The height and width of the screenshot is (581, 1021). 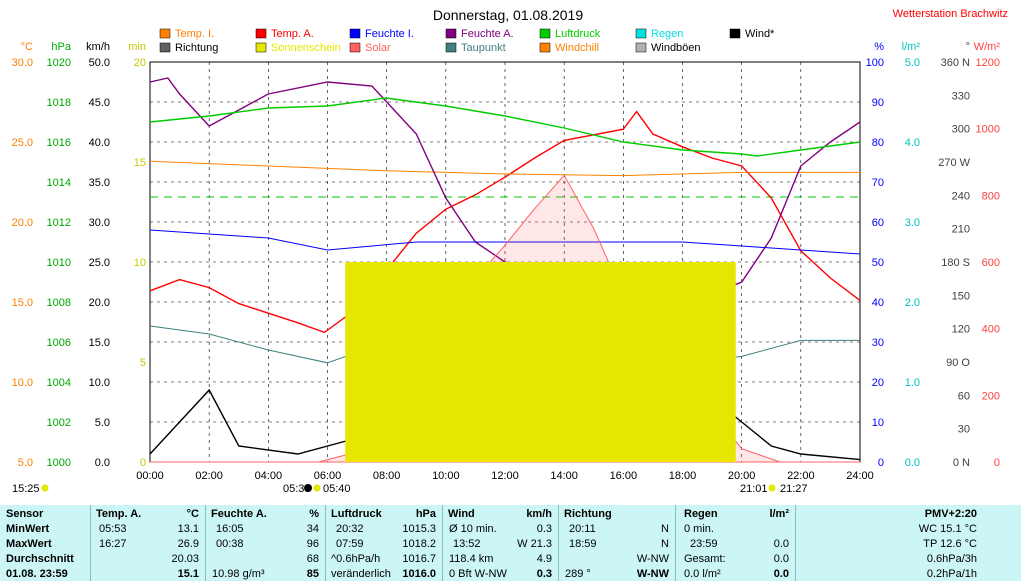 I want to click on rain-duration: 0 min., so click(x=699, y=529).